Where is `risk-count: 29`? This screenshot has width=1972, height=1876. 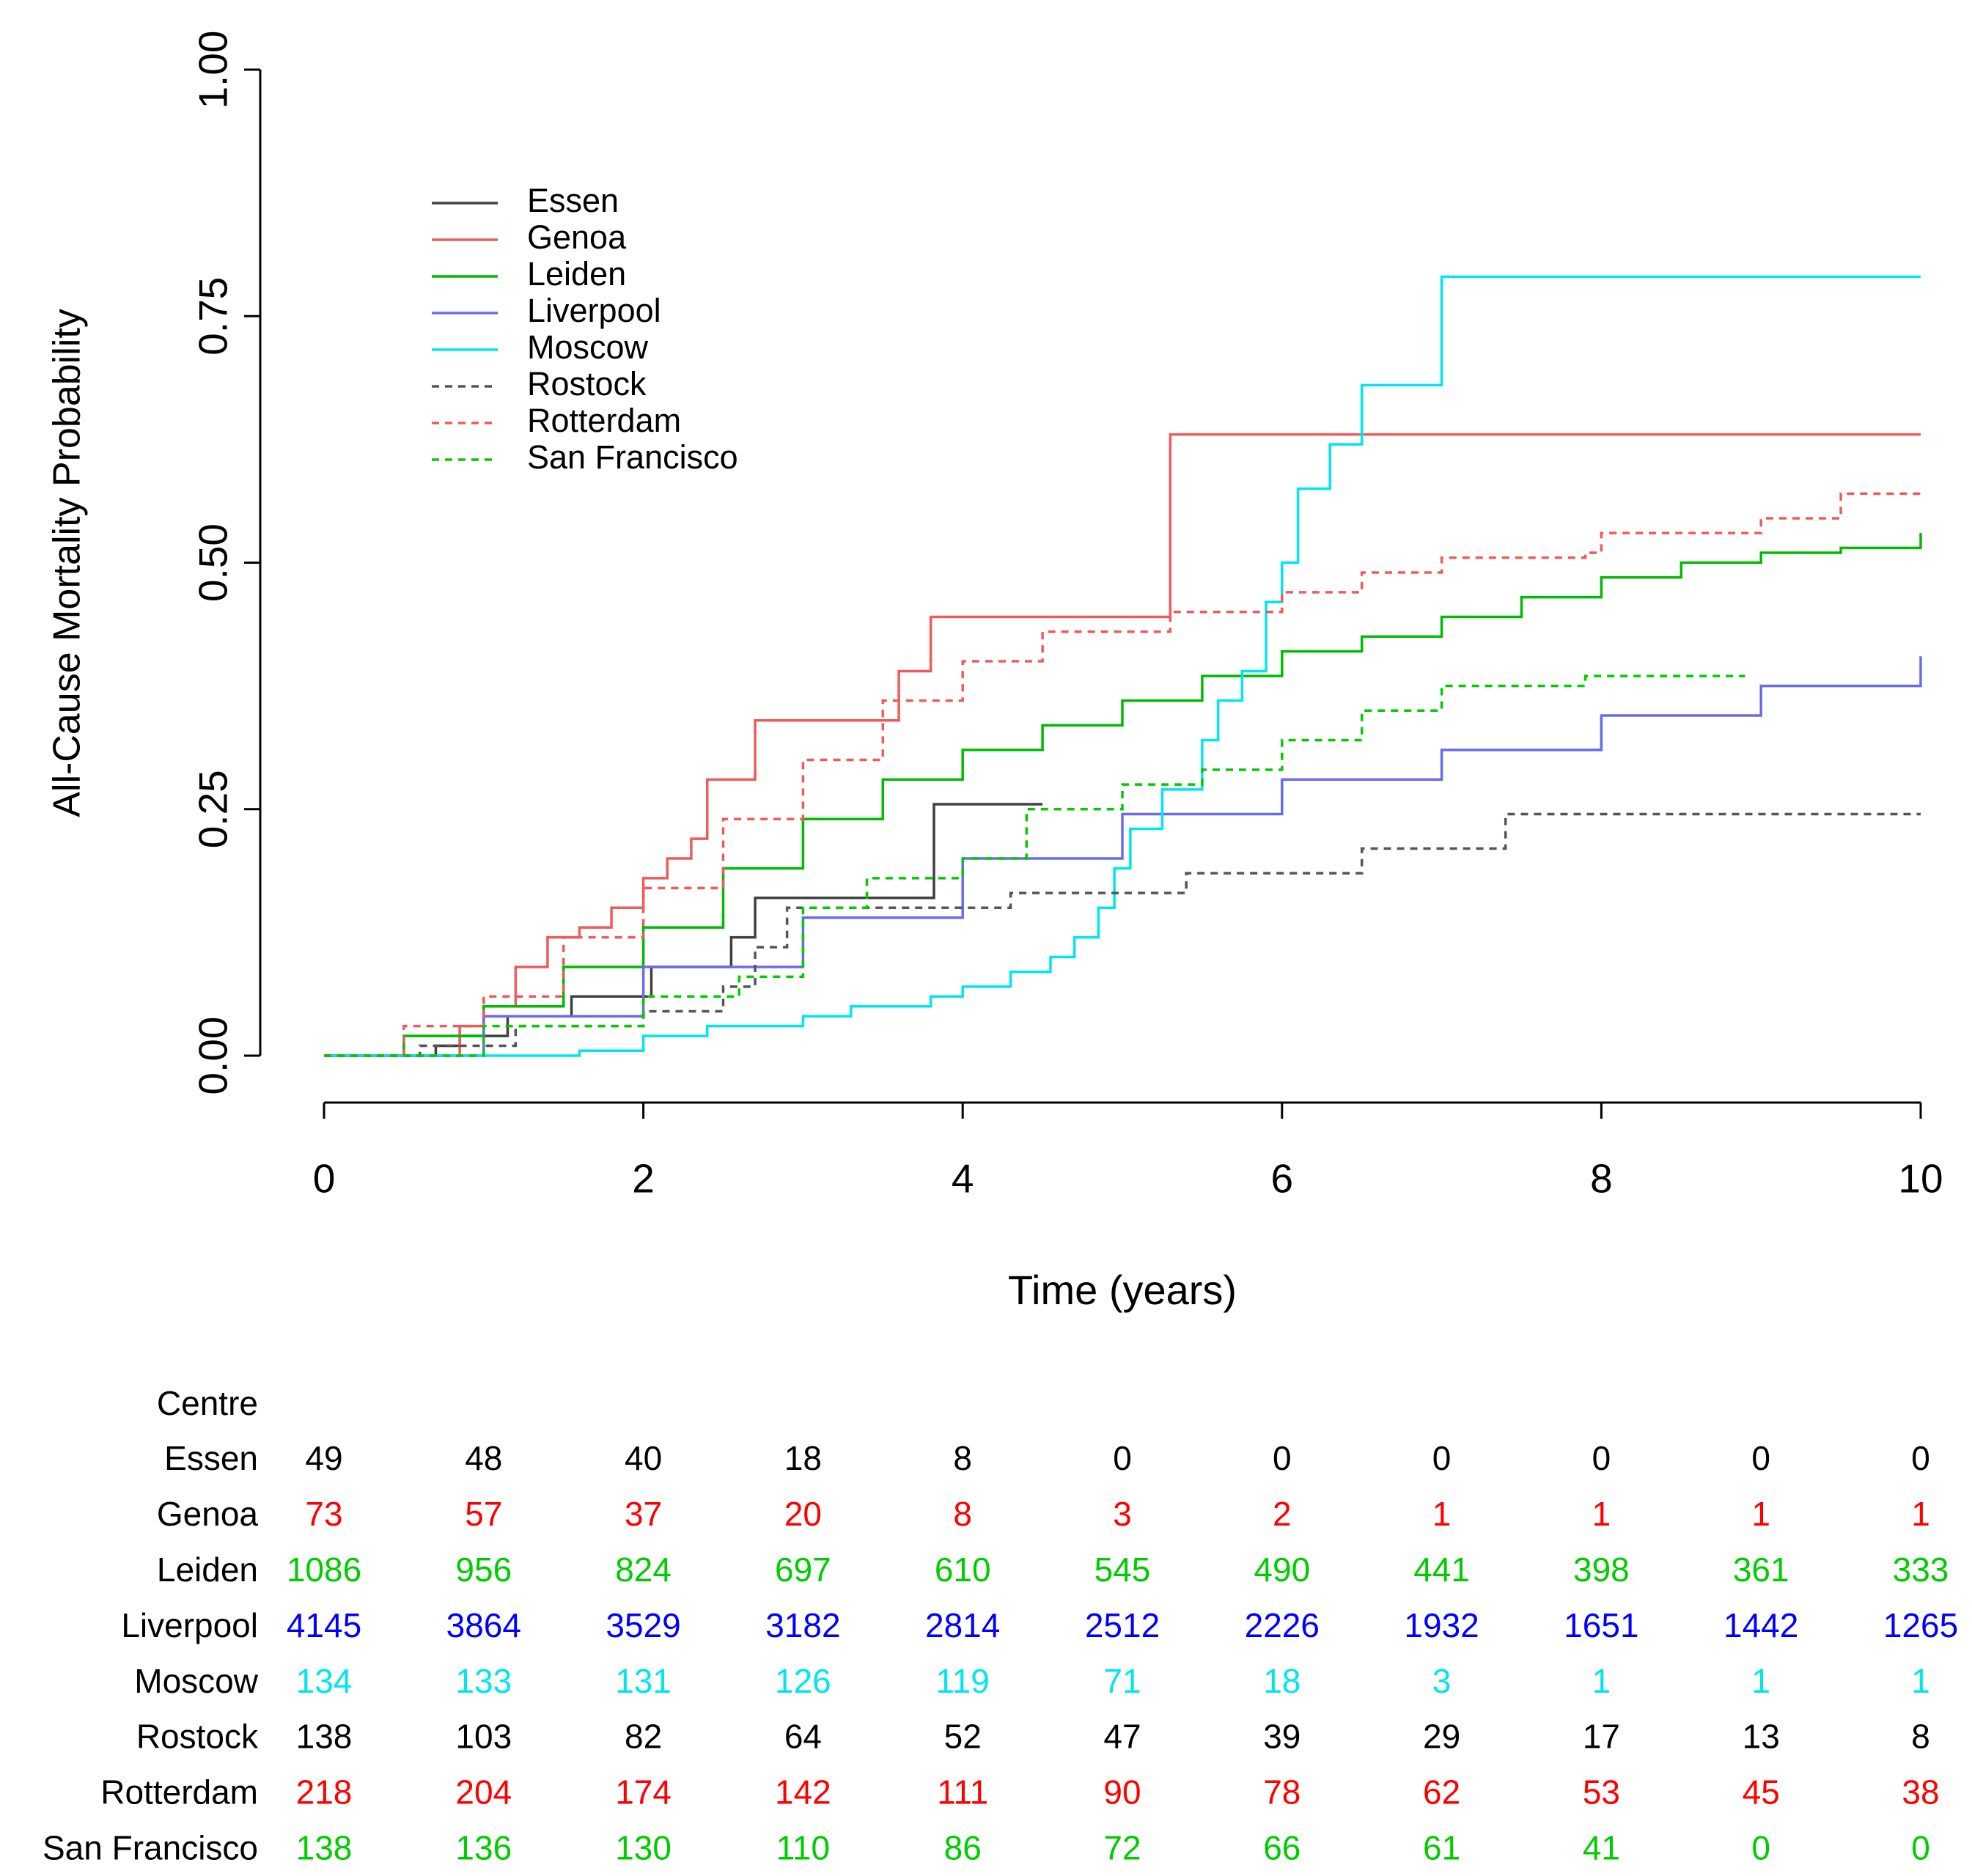
risk-count: 29 is located at coordinates (1441, 1737).